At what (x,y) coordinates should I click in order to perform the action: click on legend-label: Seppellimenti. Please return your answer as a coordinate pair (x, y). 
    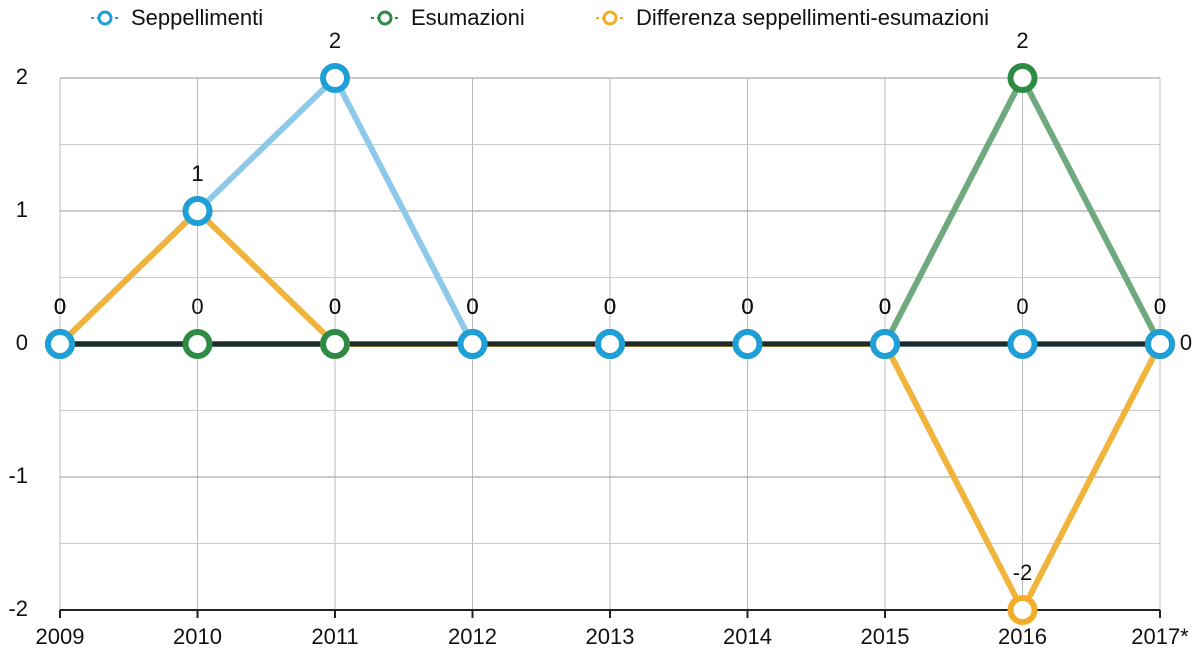
    Looking at the image, I should click on (197, 17).